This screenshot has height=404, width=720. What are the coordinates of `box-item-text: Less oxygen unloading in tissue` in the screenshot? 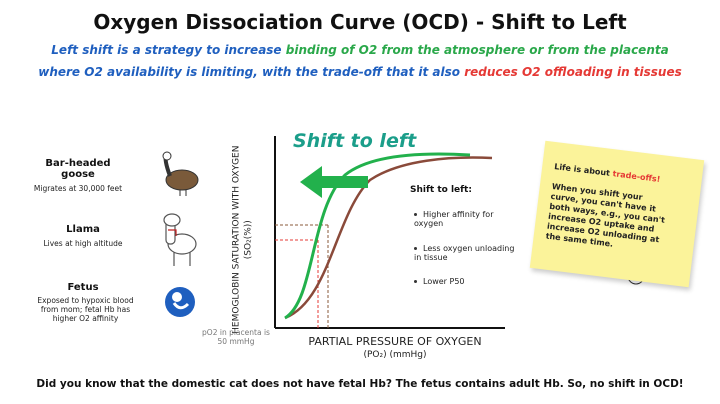 It's located at (464, 253).